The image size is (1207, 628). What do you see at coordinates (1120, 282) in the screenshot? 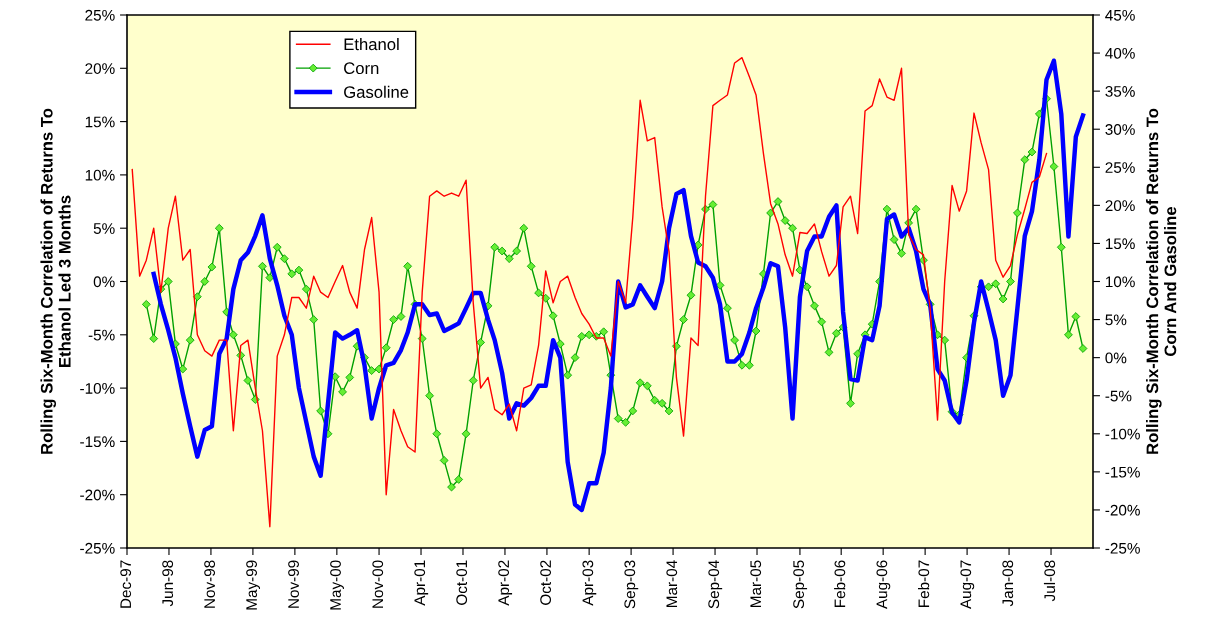
I see `y2-tick-label: 10%` at bounding box center [1120, 282].